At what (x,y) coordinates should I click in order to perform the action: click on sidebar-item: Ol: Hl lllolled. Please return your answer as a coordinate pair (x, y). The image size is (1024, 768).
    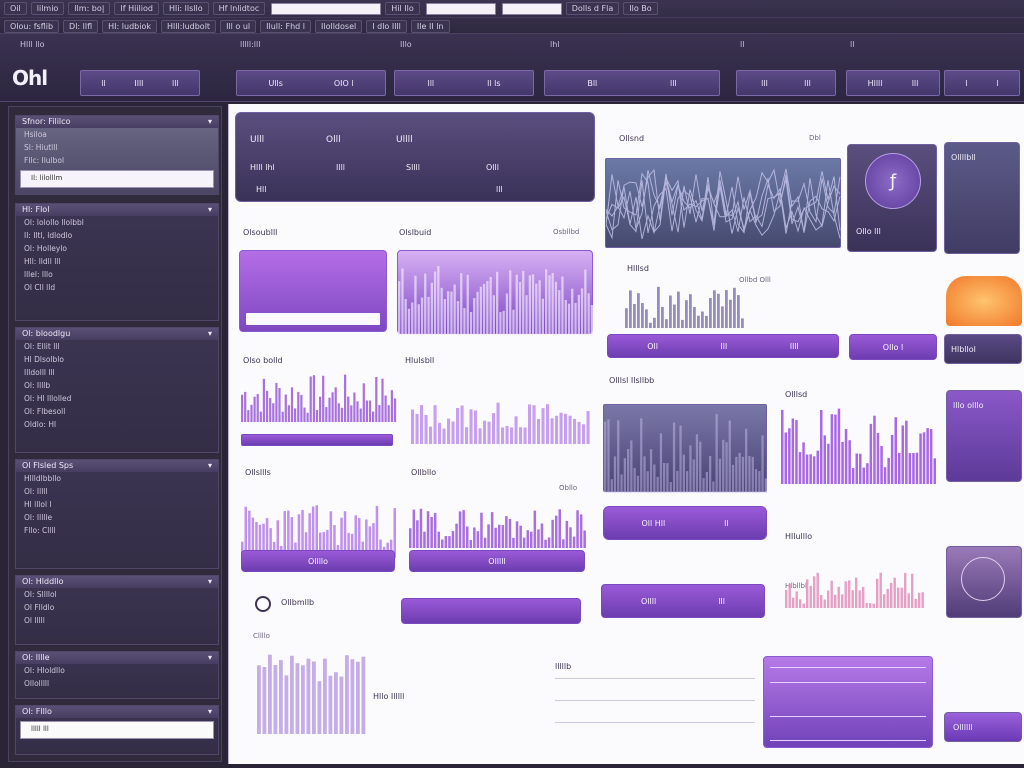
    Looking at the image, I should click on (48, 398).